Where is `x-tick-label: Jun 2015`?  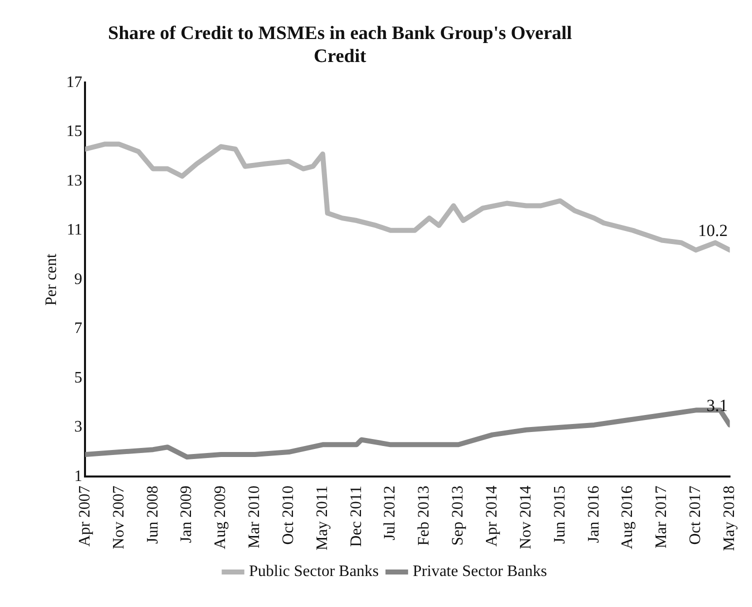
x-tick-label: Jun 2015 is located at coordinates (559, 515).